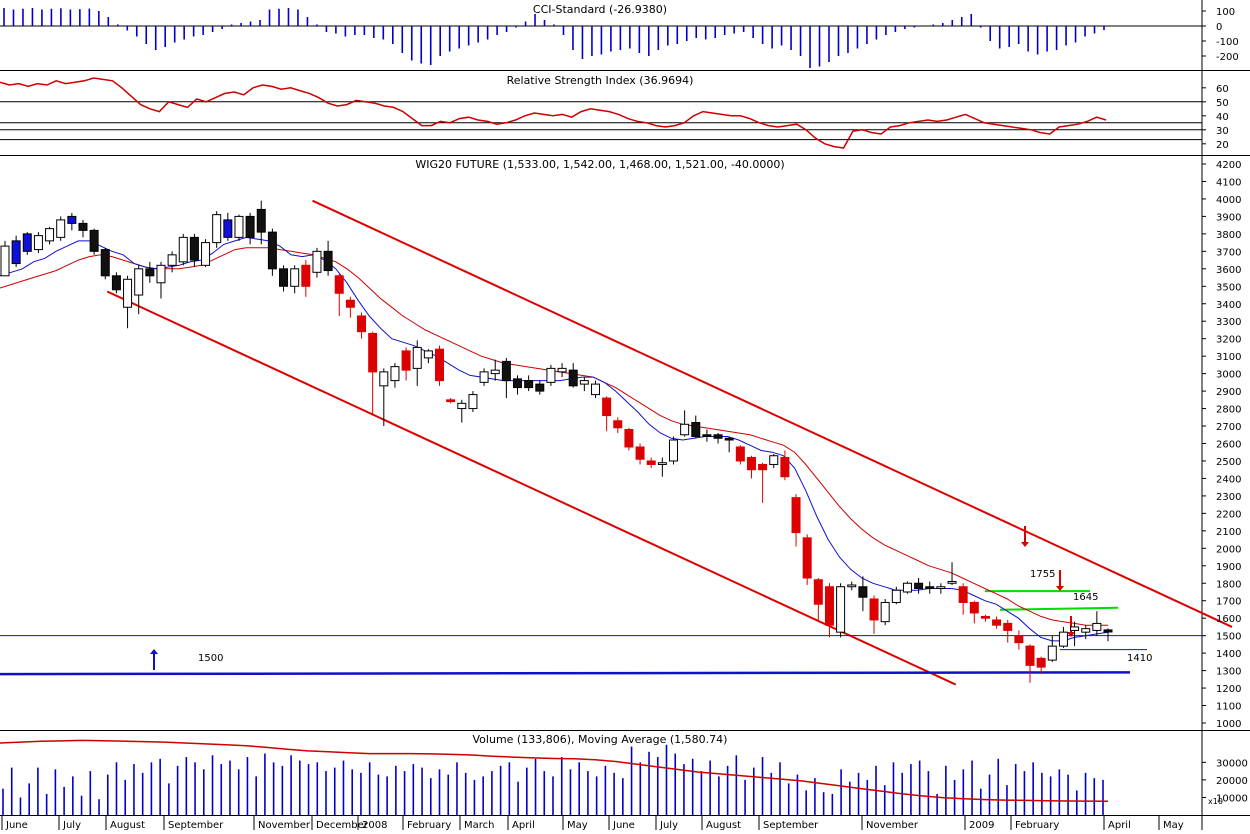 The height and width of the screenshot is (834, 1250). What do you see at coordinates (1228, 235) in the screenshot?
I see `tick-label: 3800` at bounding box center [1228, 235].